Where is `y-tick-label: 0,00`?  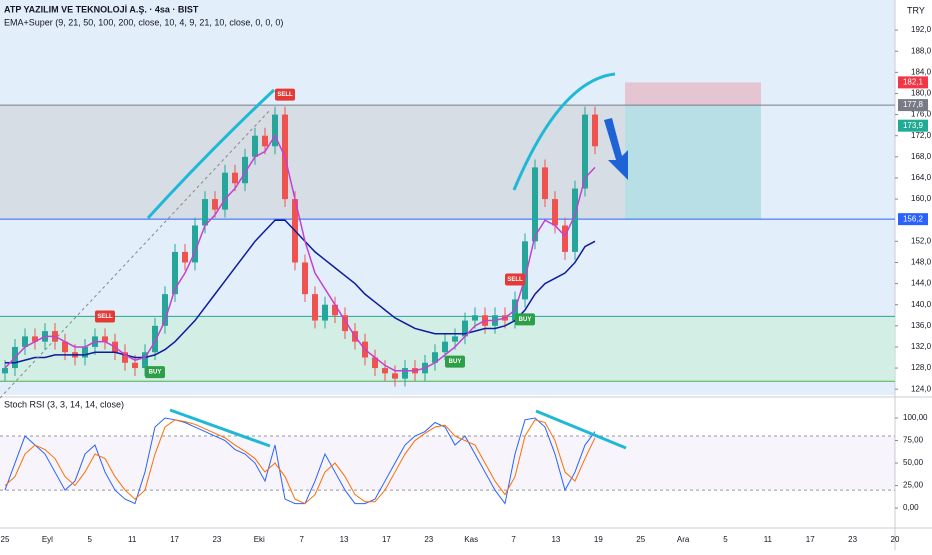 y-tick-label: 0,00 is located at coordinates (911, 507).